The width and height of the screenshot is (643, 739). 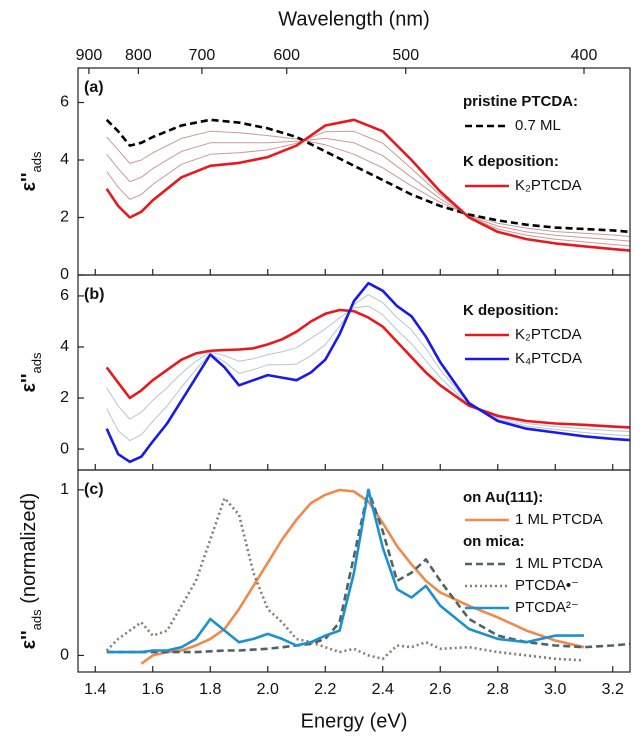 I want to click on legend-label: PTCDA•⁻, so click(x=547, y=585).